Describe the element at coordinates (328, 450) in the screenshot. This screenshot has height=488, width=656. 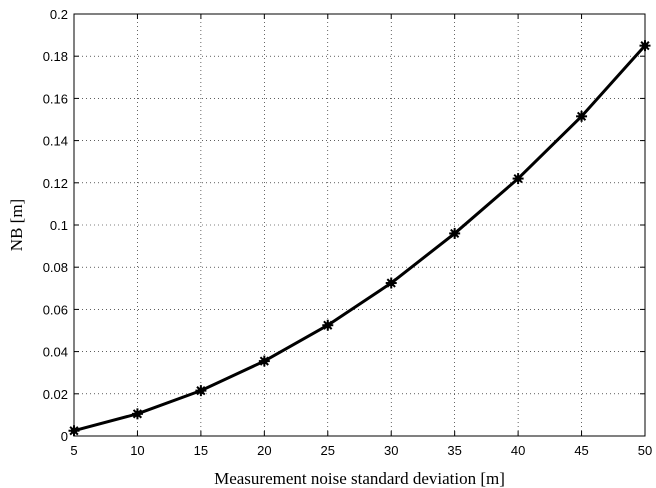
I see `x-tick-label: 25` at that location.